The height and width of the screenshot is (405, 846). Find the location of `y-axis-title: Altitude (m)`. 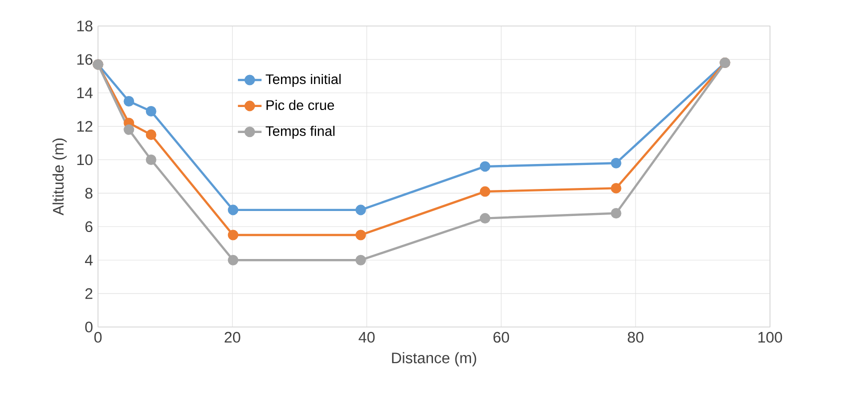

y-axis-title: Altitude (m) is located at coordinates (59, 177).